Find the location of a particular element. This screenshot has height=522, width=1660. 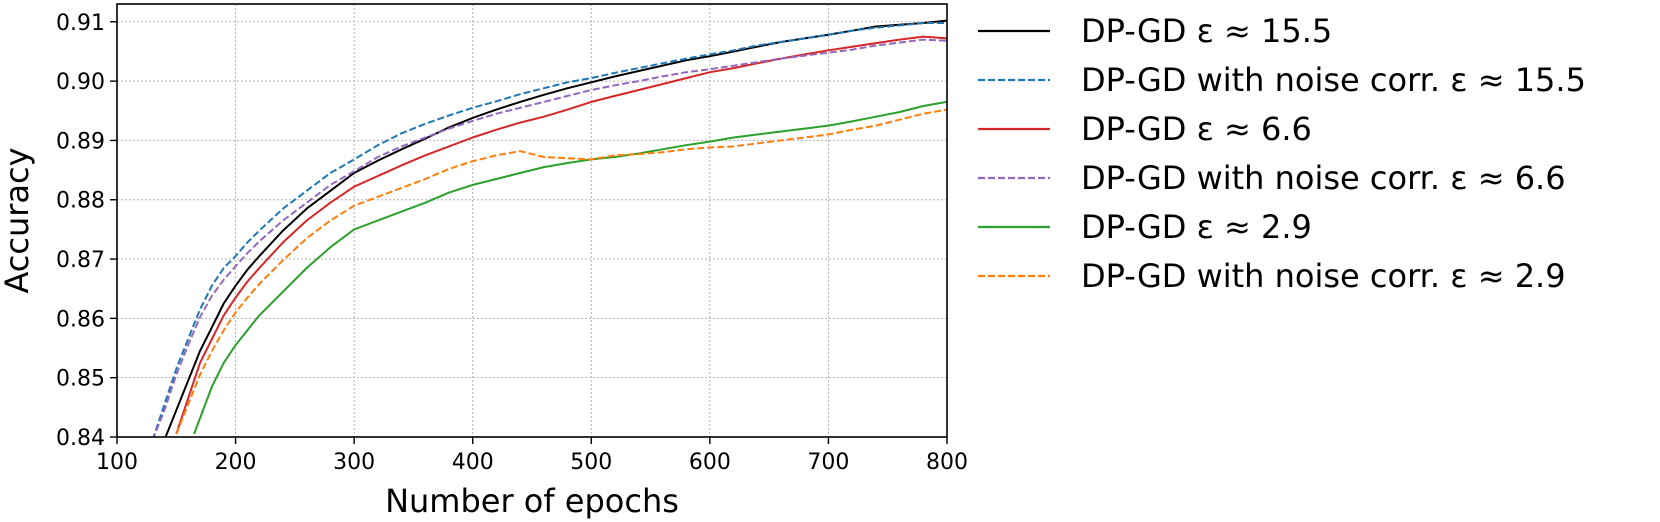

y-tick-label: 0.88 is located at coordinates (80, 201).